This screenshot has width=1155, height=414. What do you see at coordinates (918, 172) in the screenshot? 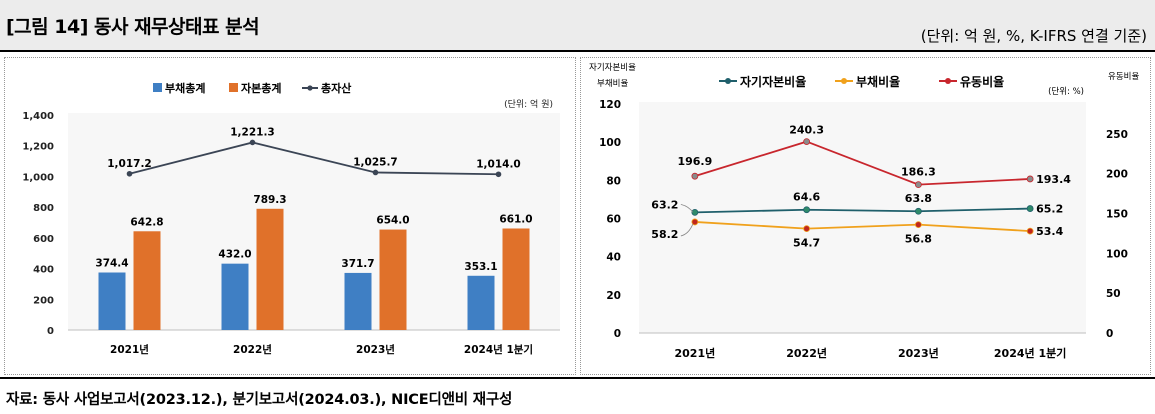
I see `data-label-current-ratio: 186.3` at bounding box center [918, 172].